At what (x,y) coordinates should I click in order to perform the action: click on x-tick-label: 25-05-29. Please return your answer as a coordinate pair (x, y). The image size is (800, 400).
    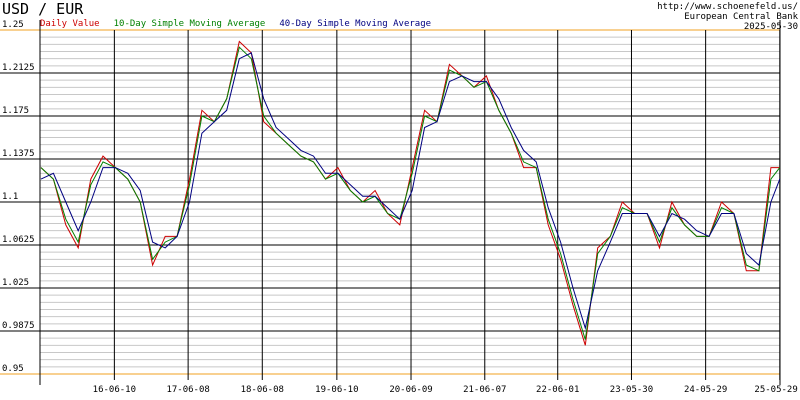
    Looking at the image, I should click on (775, 390).